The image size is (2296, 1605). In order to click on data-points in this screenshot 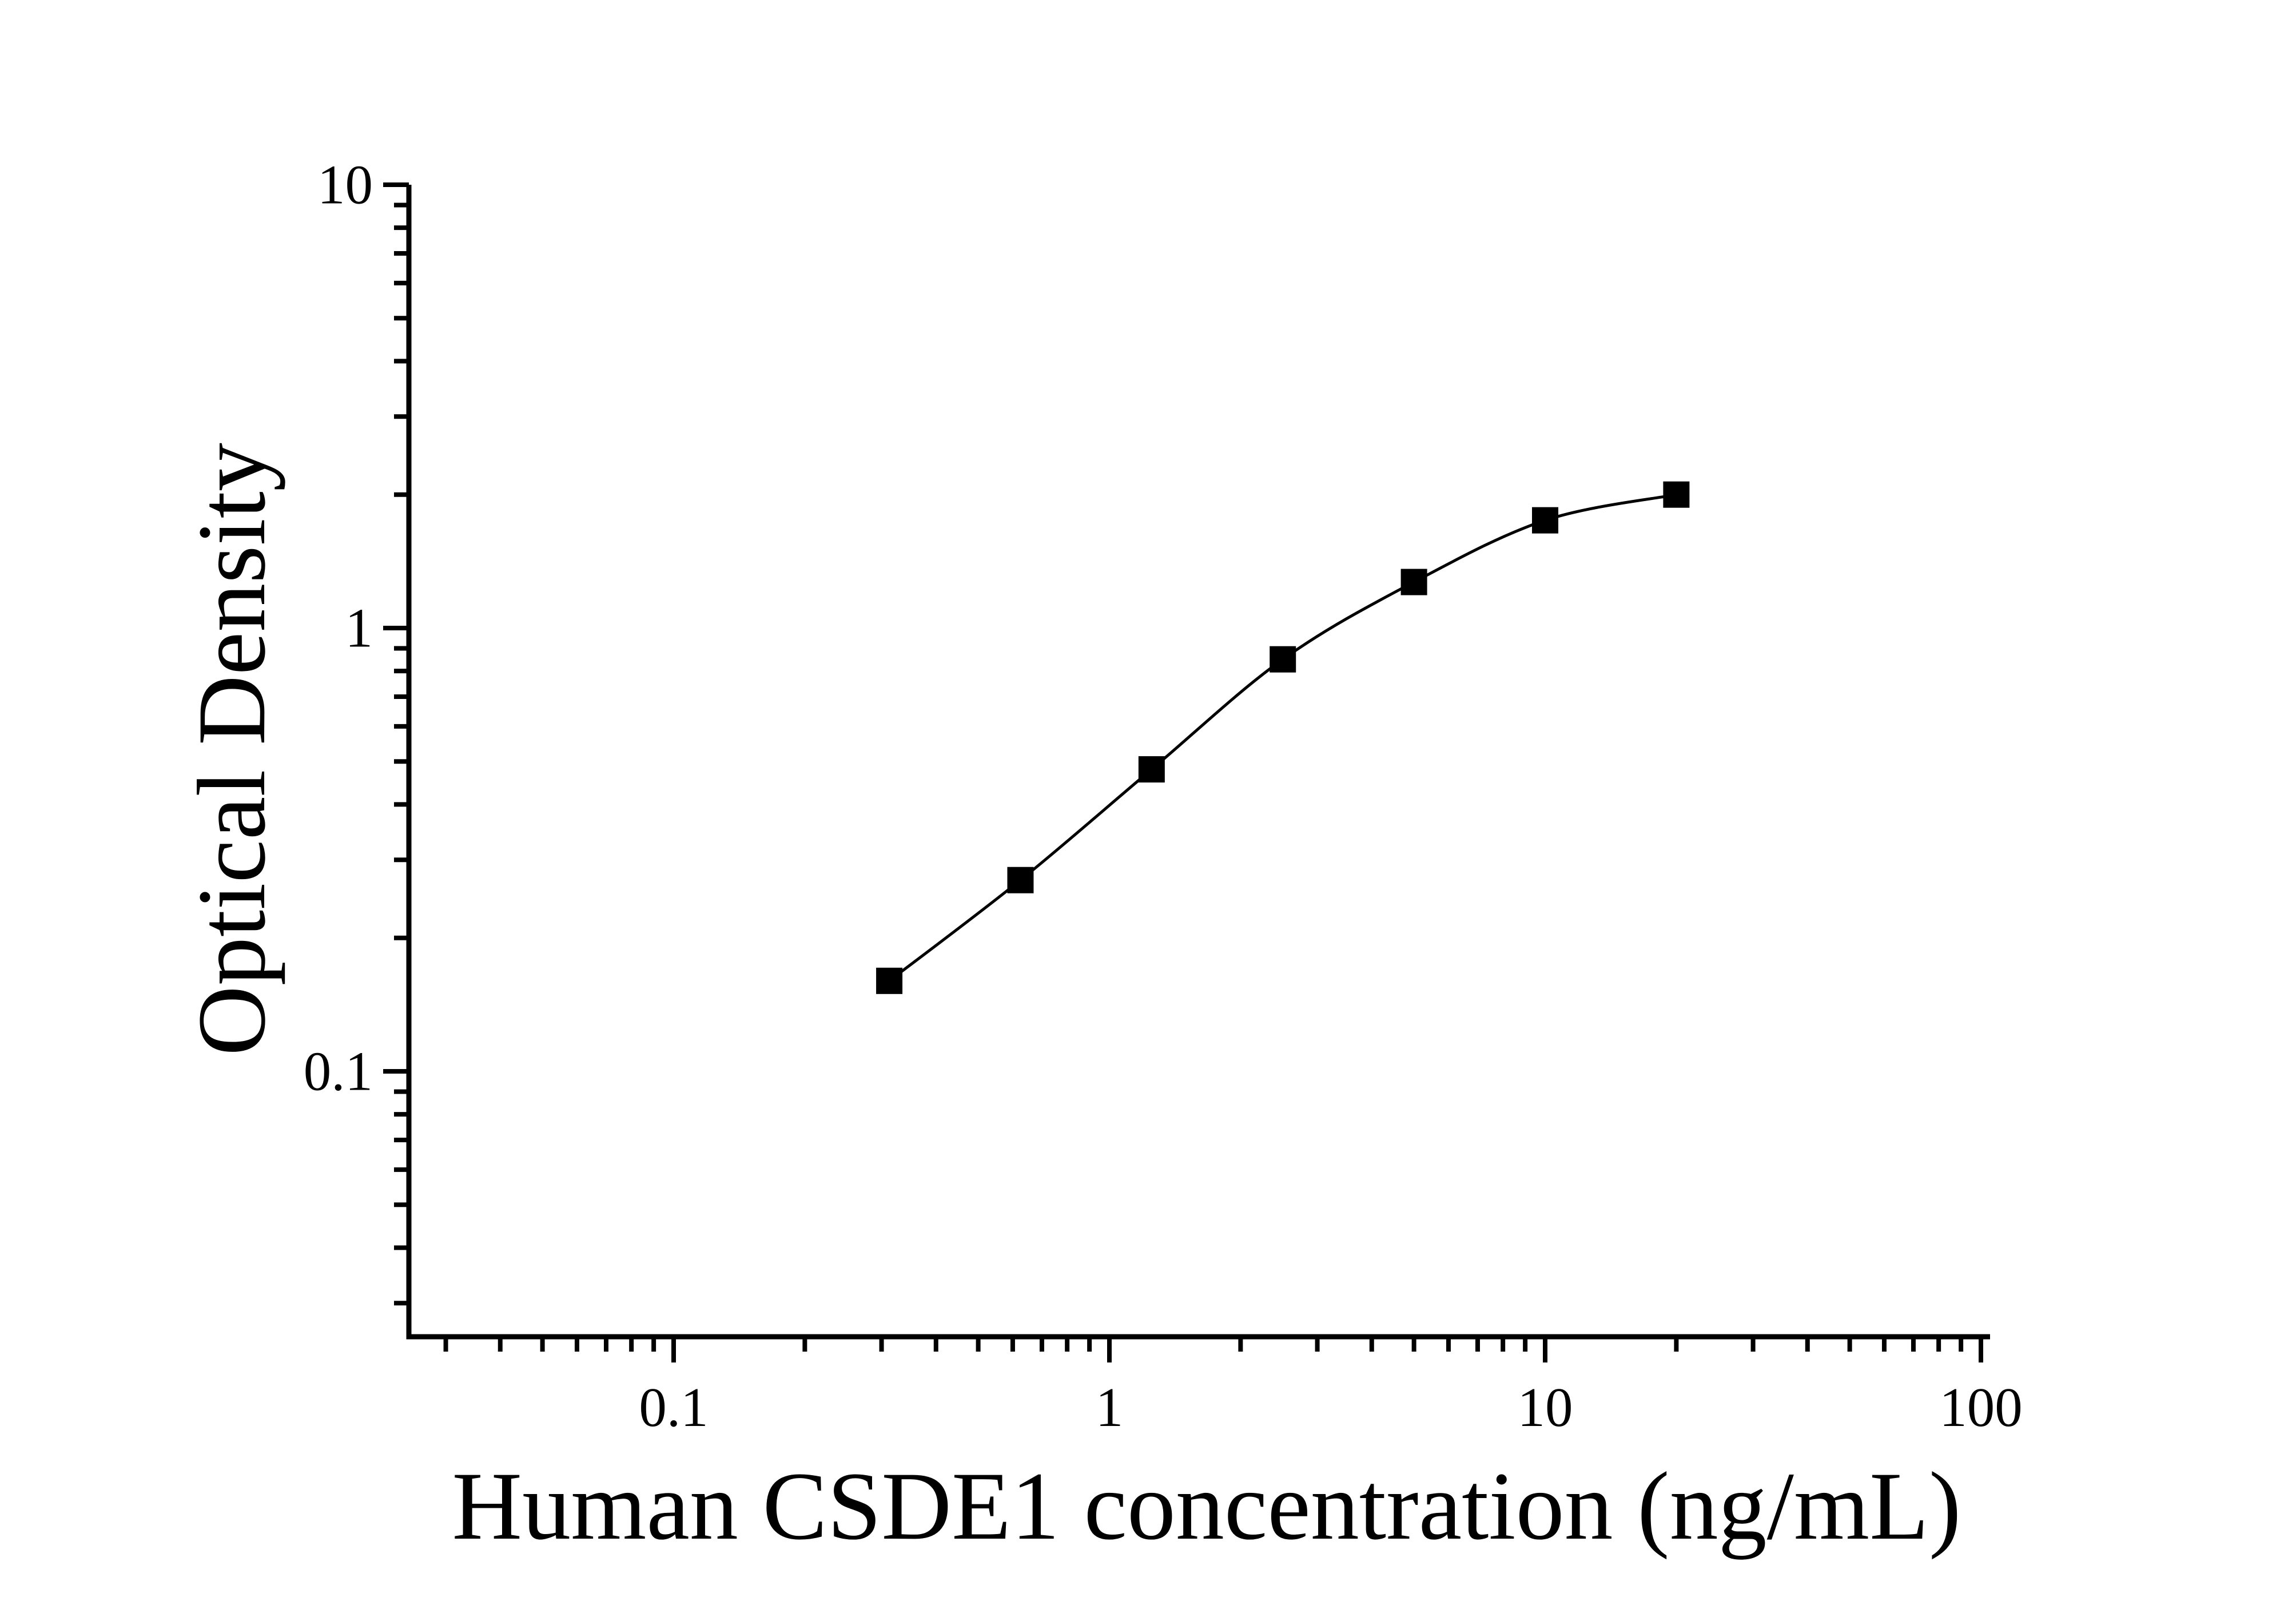, I will do `click(1283, 737)`.